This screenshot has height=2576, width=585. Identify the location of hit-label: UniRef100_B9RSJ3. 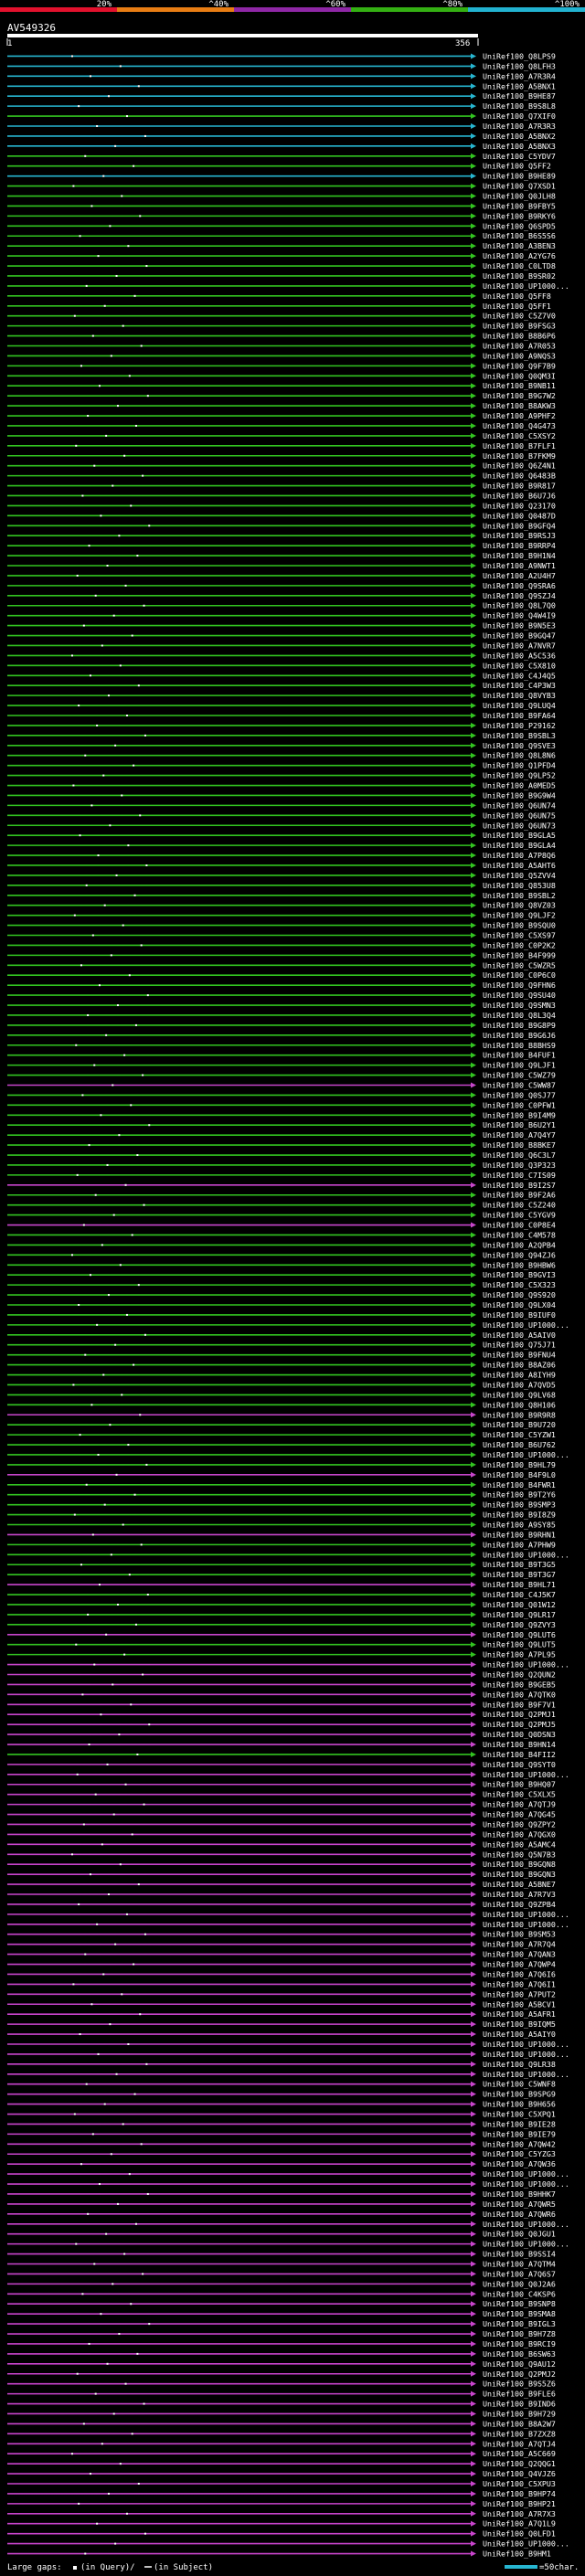
(519, 535).